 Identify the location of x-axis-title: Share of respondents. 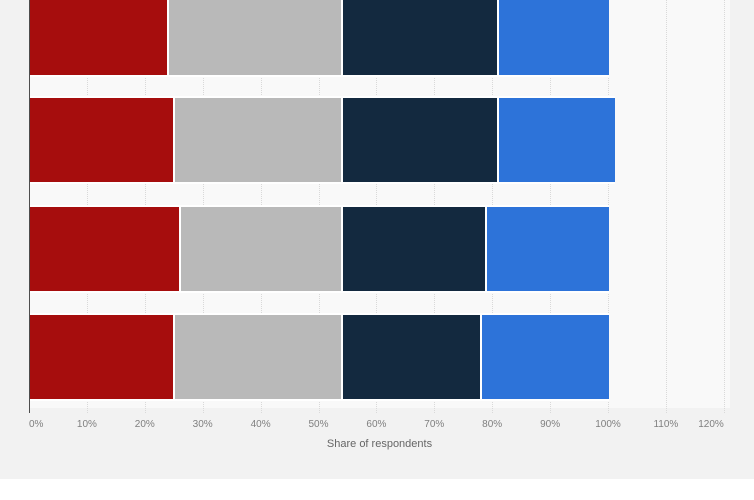
(379, 444).